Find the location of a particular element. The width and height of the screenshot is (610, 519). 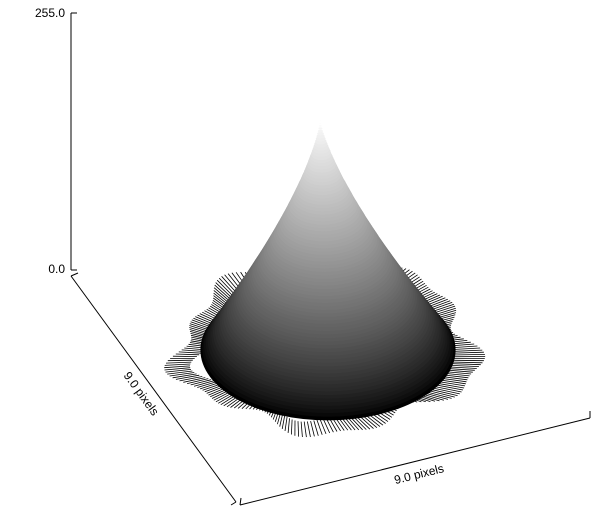

left-depth-tick-start is located at coordinates (74, 274).